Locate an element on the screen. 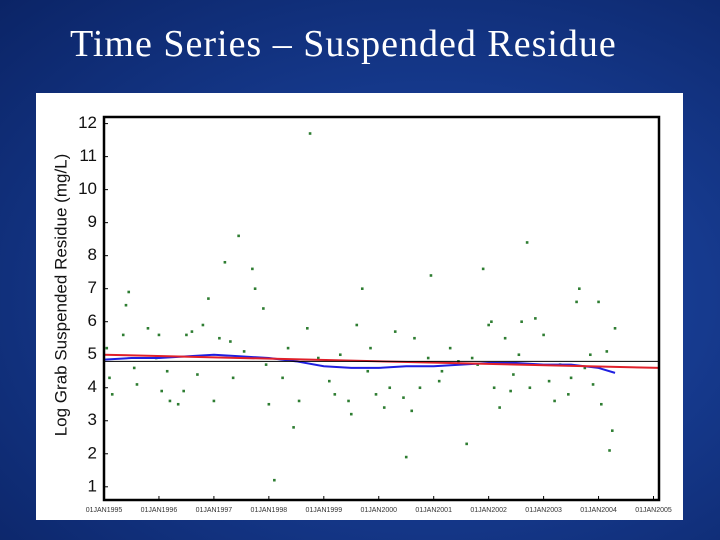 This screenshot has height=540, width=720. y-tick-label: 7 is located at coordinates (92, 287).